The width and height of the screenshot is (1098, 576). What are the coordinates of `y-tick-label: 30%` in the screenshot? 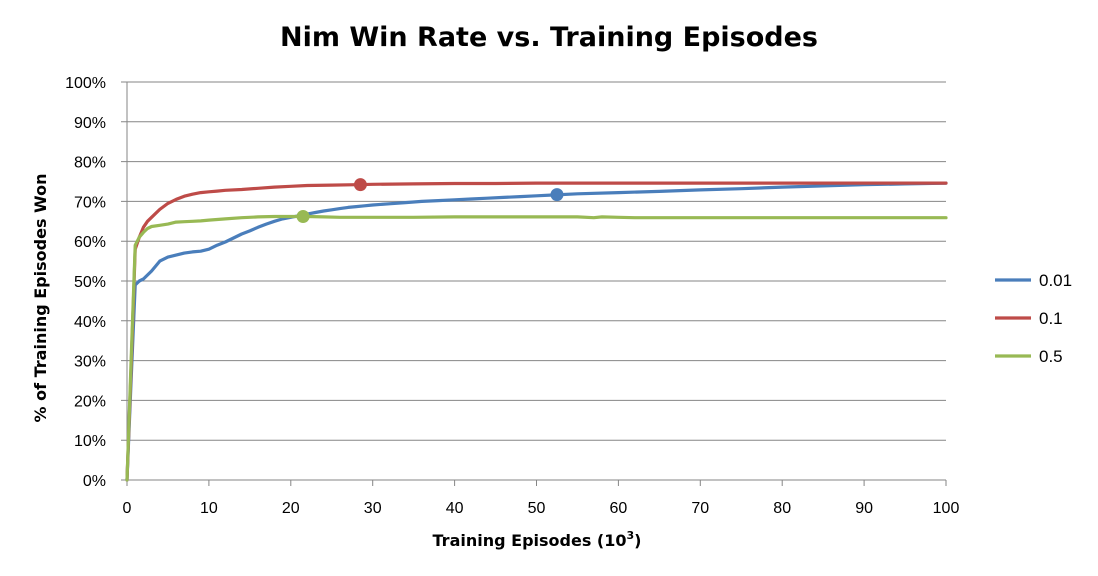 It's located at (90, 362).